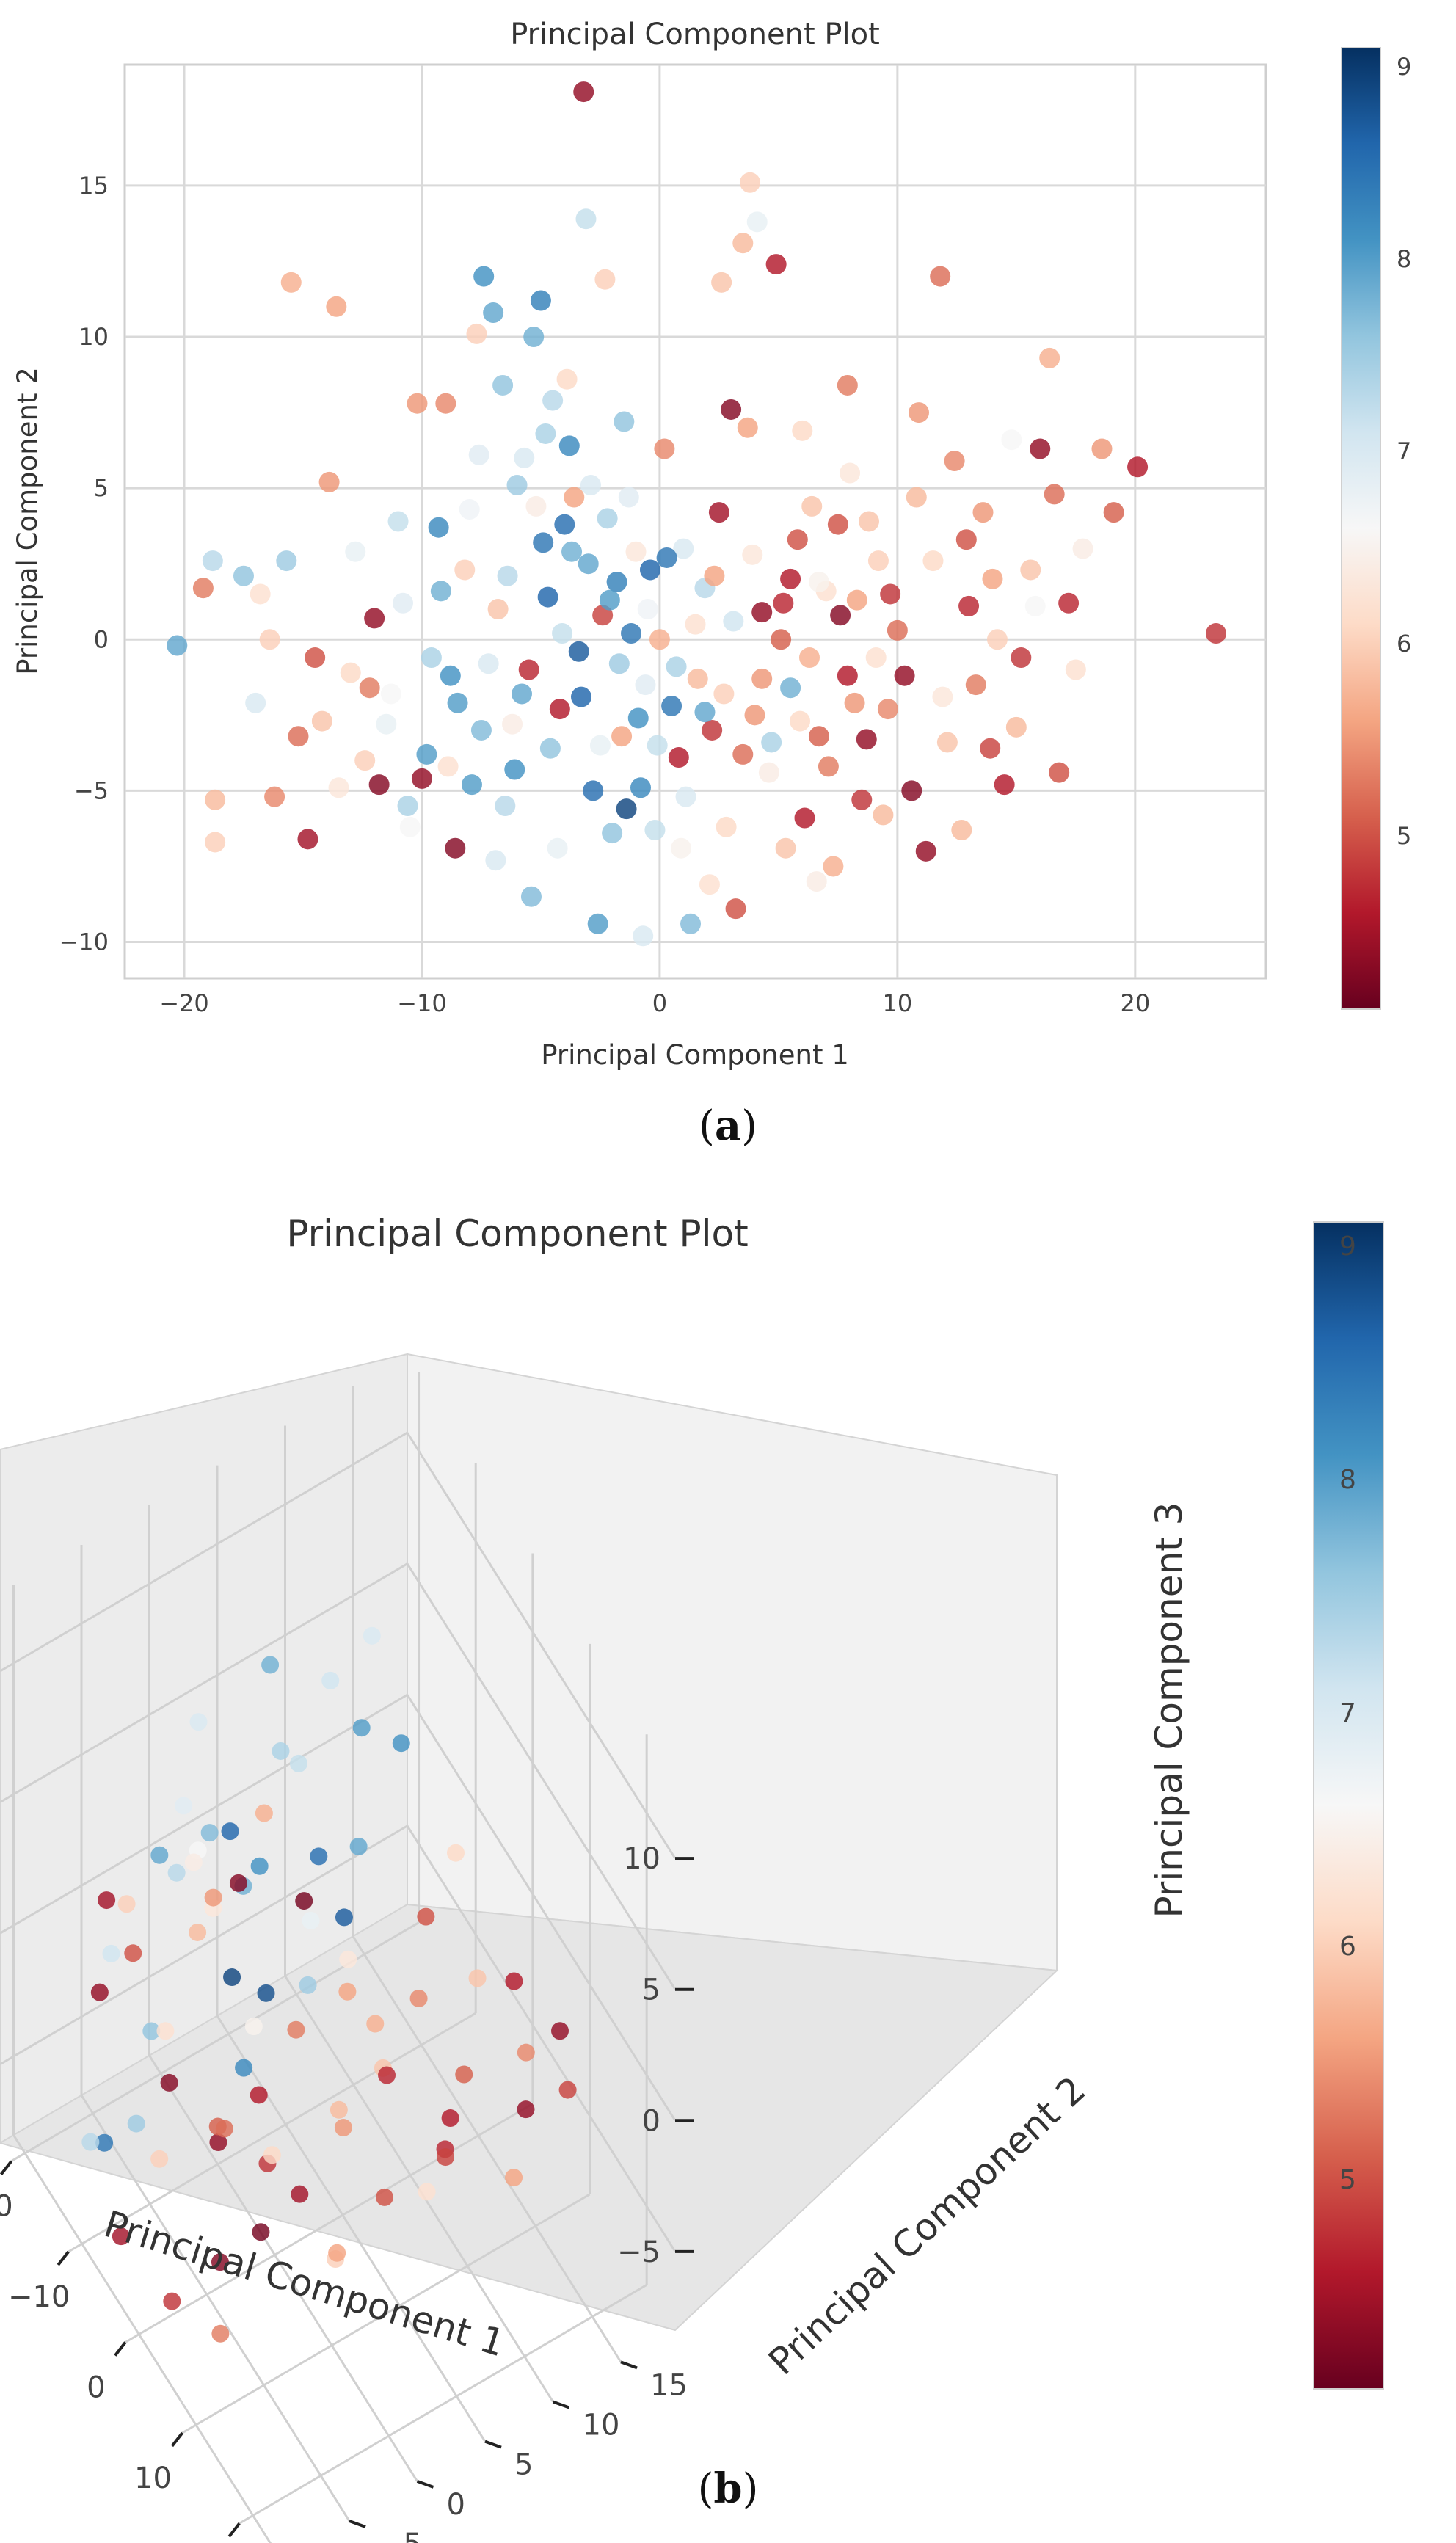 The width and height of the screenshot is (1456, 2543). I want to click on chart-b-x-tick-label: −20, so click(7, 2207).